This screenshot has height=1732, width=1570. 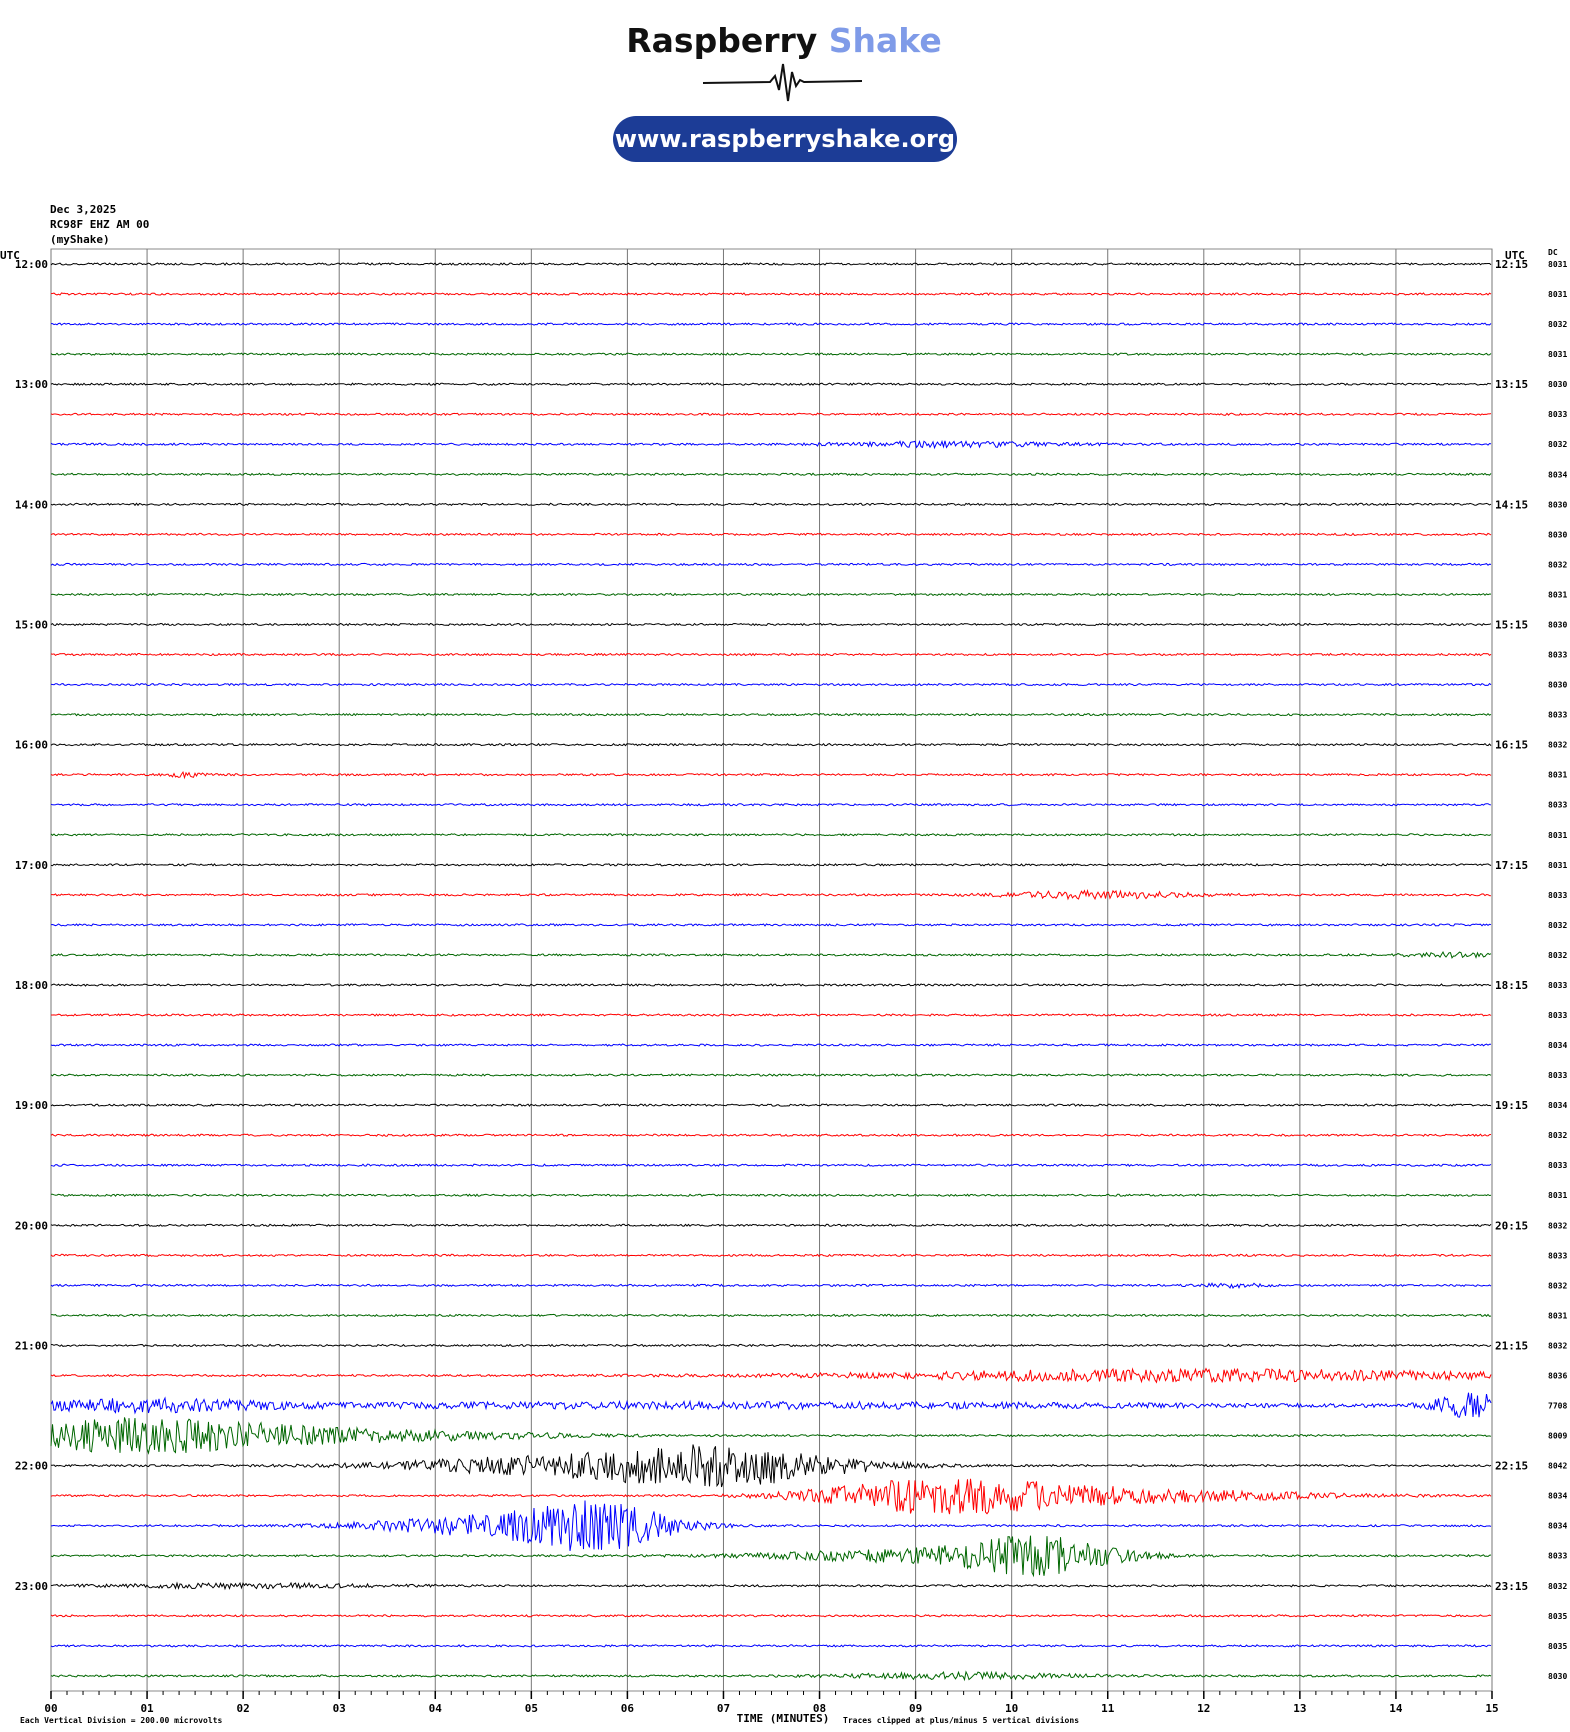 I want to click on logo-secondary: Shake, so click(x=885, y=40).